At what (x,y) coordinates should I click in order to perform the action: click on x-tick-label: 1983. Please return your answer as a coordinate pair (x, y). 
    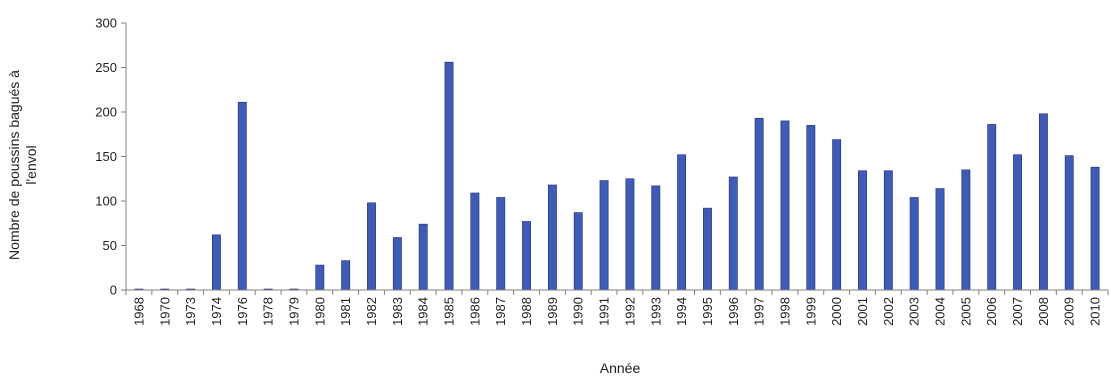
    Looking at the image, I should click on (397, 311).